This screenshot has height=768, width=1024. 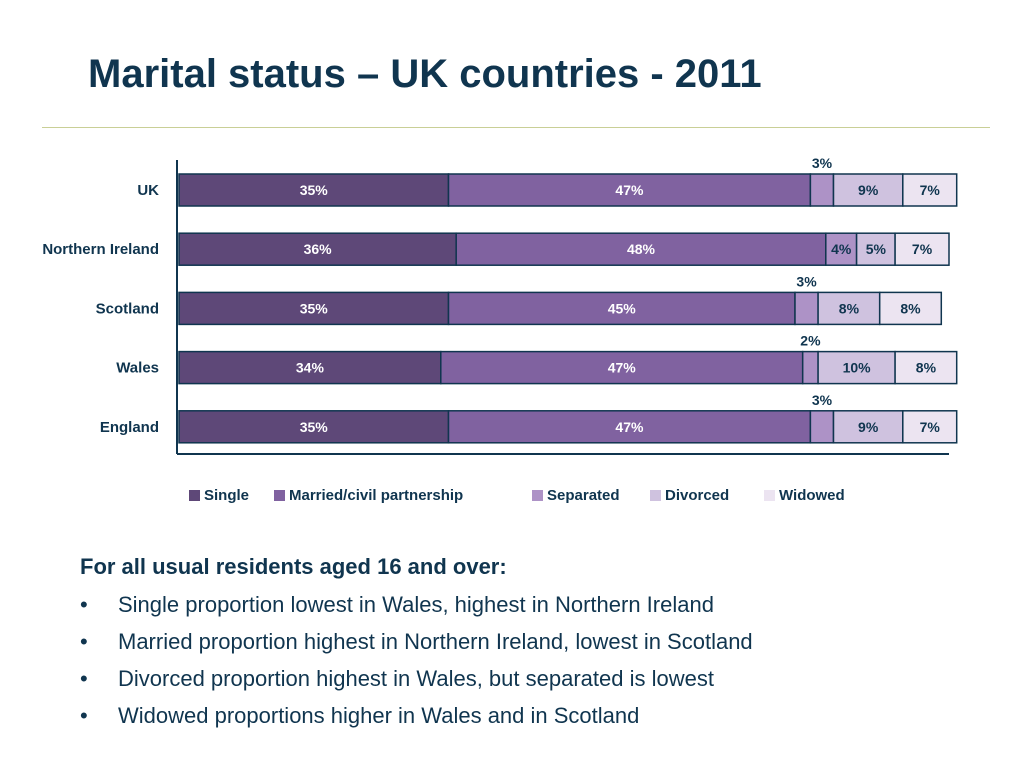 I want to click on data-label-northern-ireland-separated: 4%, so click(x=841, y=249).